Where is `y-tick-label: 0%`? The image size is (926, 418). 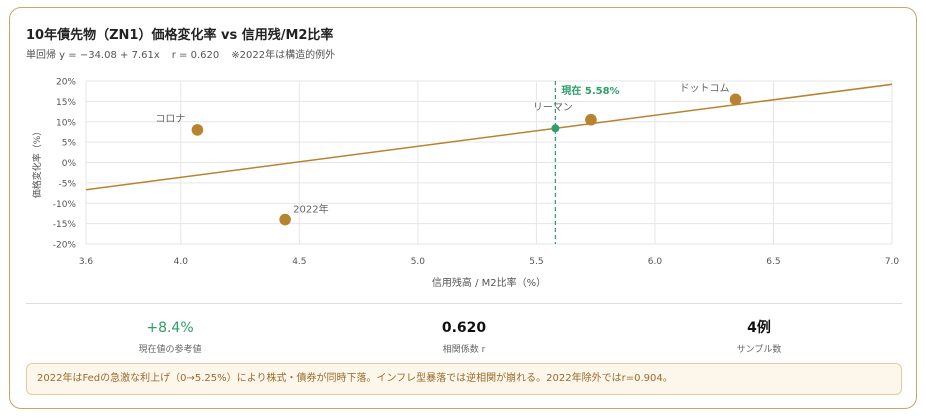
y-tick-label: 0% is located at coordinates (69, 164).